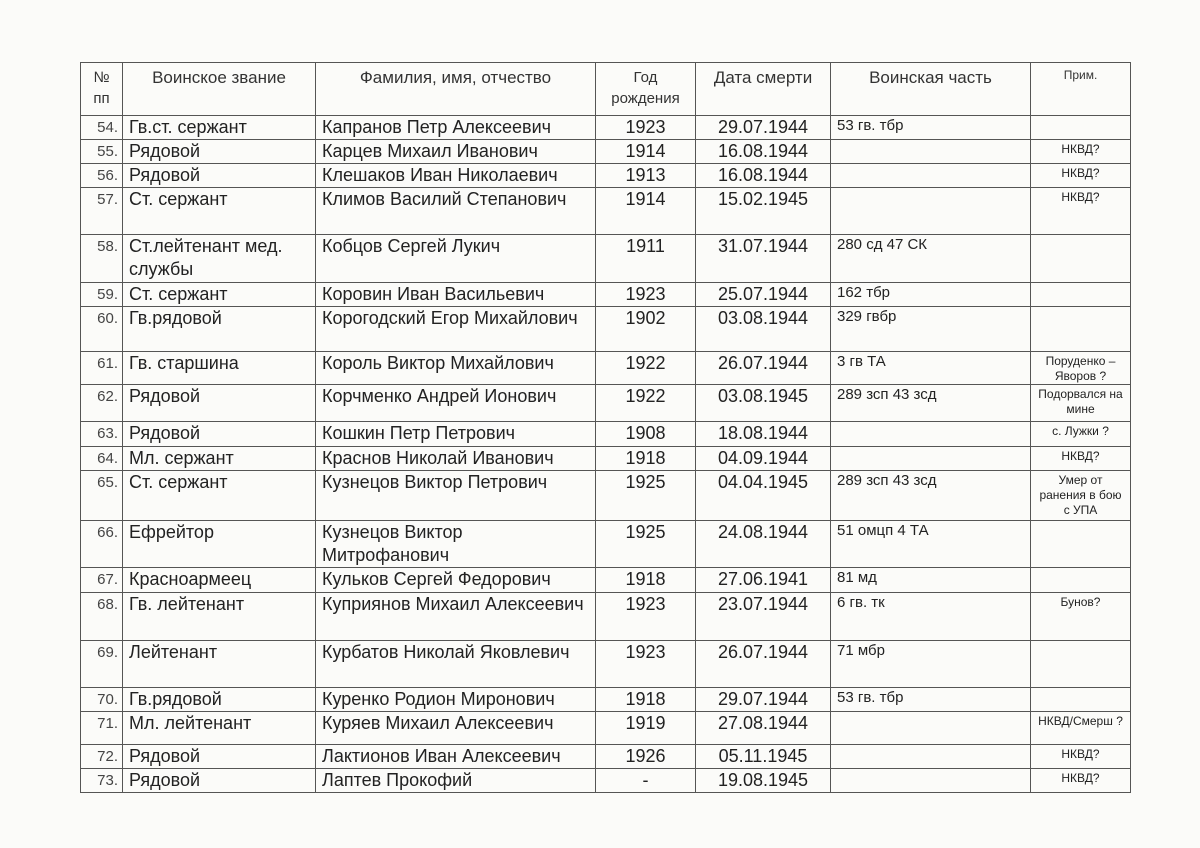  I want to click on cell-note: НКВД/Смерш ?, so click(1080, 728).